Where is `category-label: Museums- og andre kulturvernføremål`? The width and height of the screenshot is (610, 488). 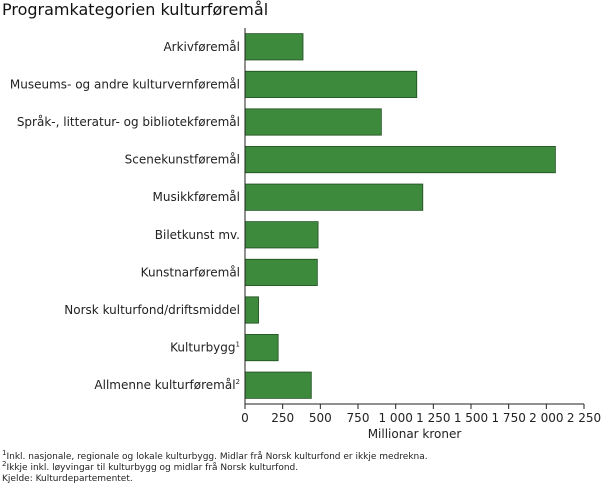 category-label: Museums- og andre kulturvernføremål is located at coordinates (125, 84).